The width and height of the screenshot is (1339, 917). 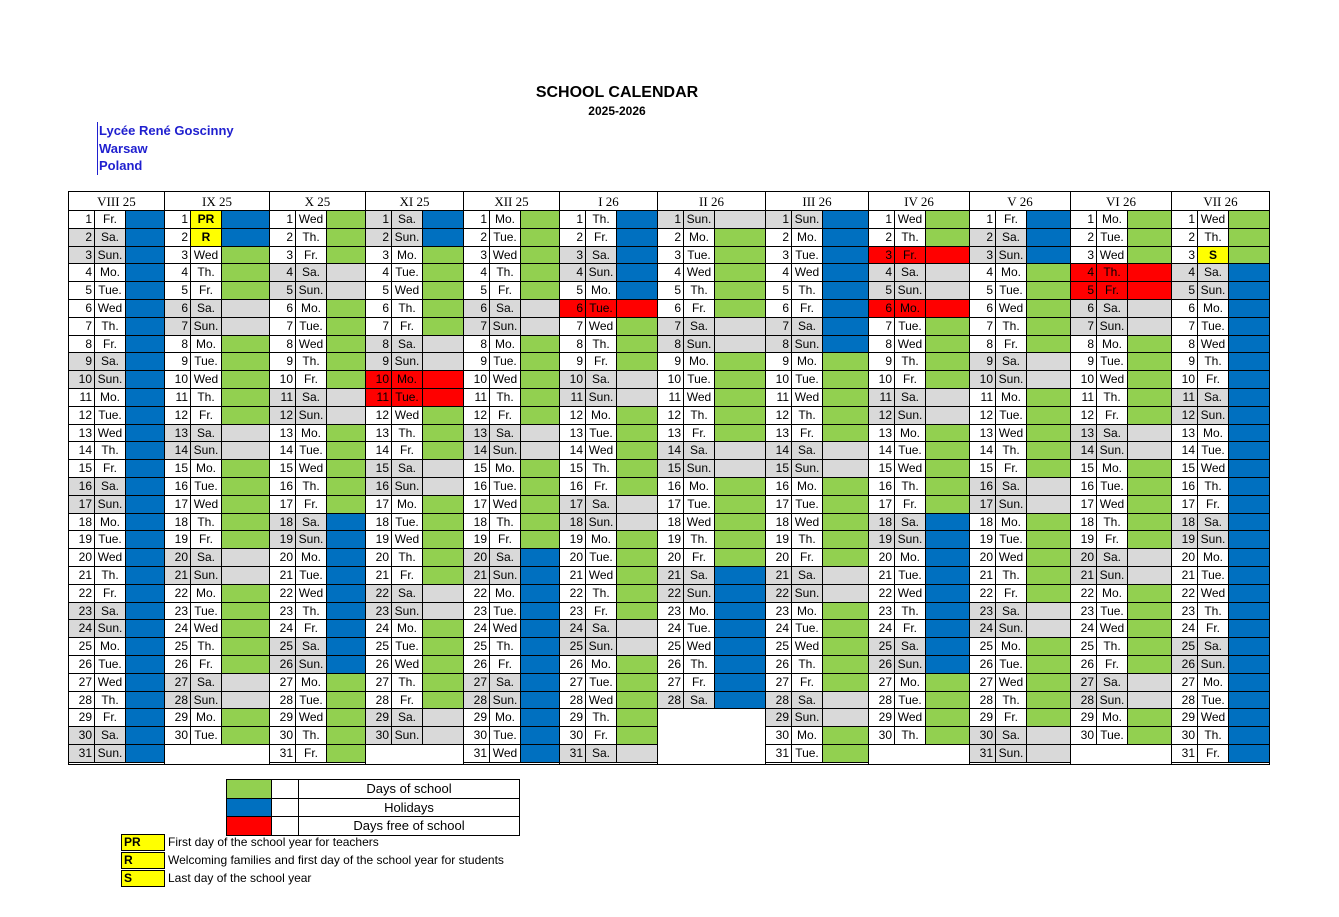 I want to click on day-row: 9 Fr., so click(x=608, y=362).